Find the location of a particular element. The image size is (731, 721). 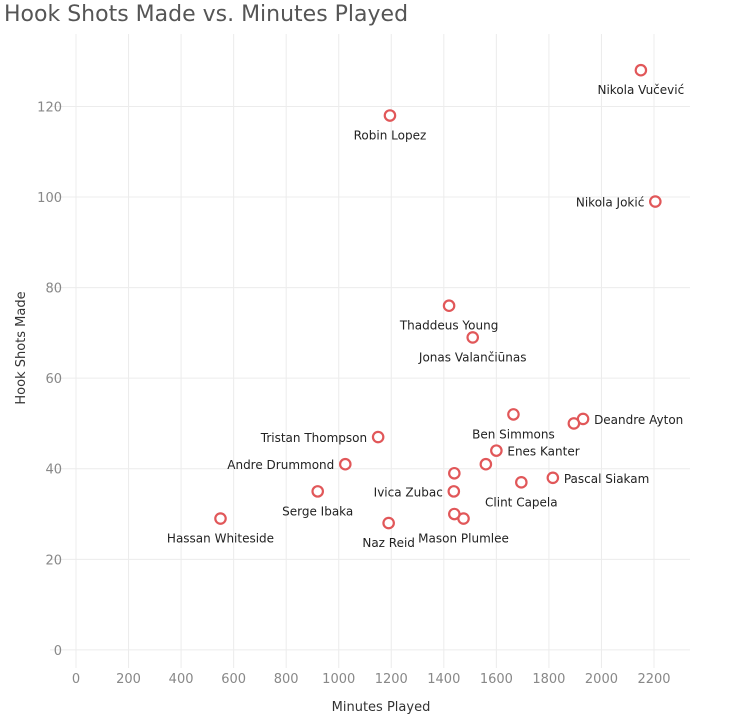

y-tick-label: 80 is located at coordinates (53, 289).